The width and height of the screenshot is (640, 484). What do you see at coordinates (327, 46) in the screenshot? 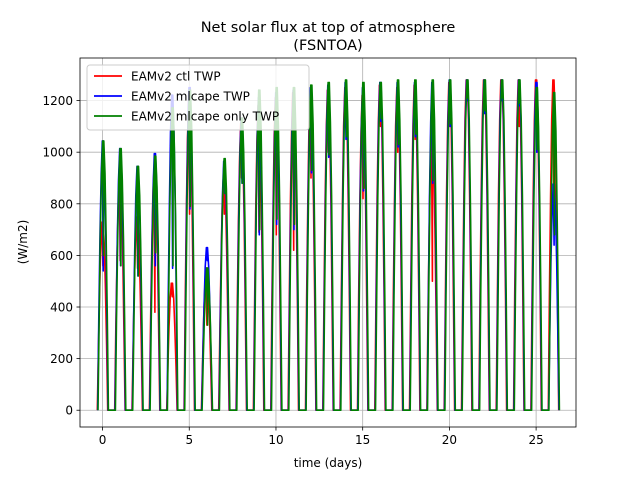
I see `chart-subtitle: (FSNTOA)` at bounding box center [327, 46].